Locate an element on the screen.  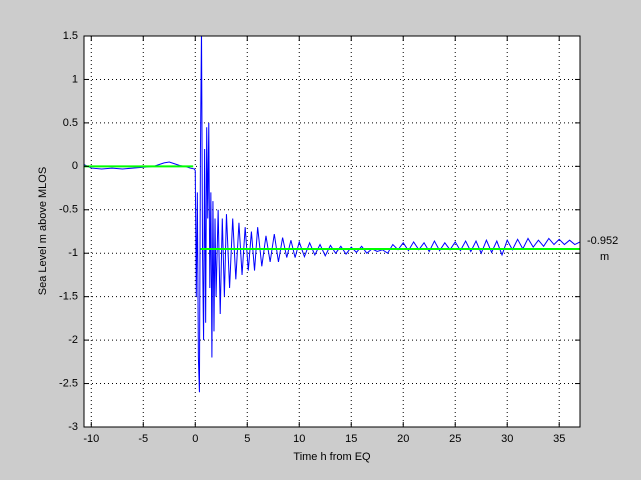
y-tick-label: -3 is located at coordinates (73, 427).